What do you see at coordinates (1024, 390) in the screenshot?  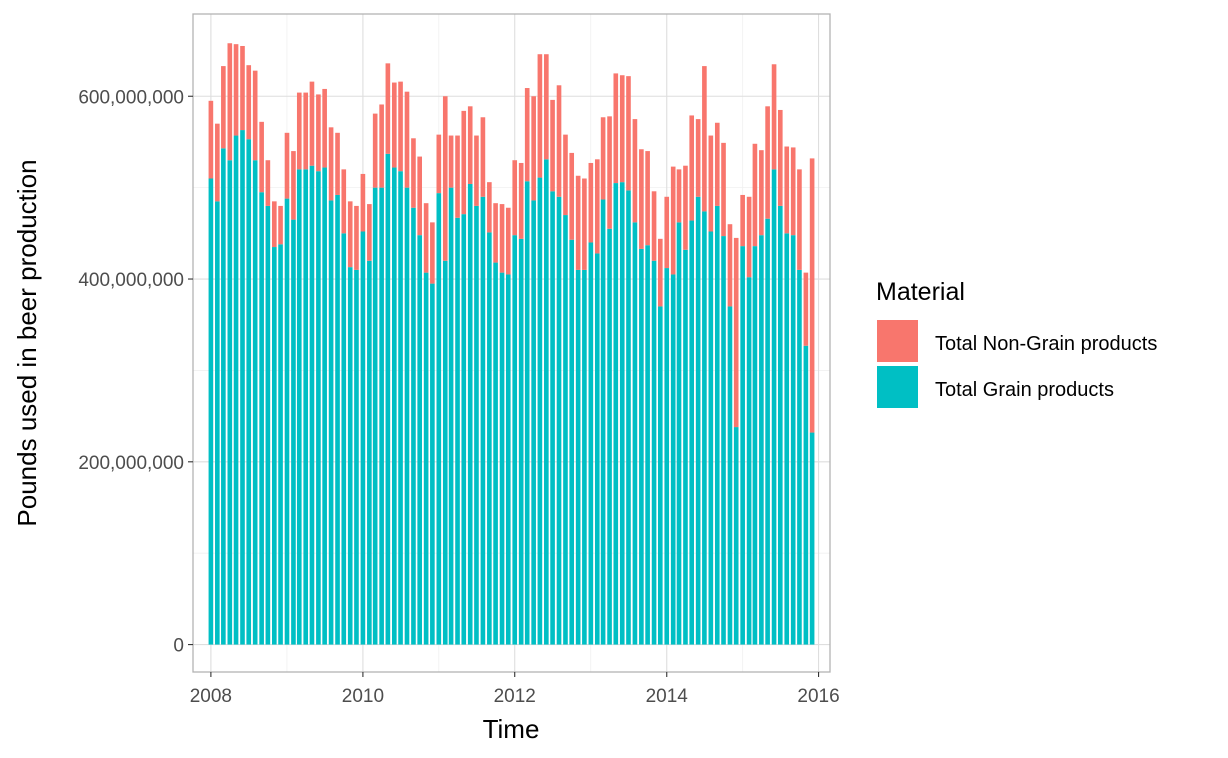 I see `legend-label-grain: Total Grain products` at bounding box center [1024, 390].